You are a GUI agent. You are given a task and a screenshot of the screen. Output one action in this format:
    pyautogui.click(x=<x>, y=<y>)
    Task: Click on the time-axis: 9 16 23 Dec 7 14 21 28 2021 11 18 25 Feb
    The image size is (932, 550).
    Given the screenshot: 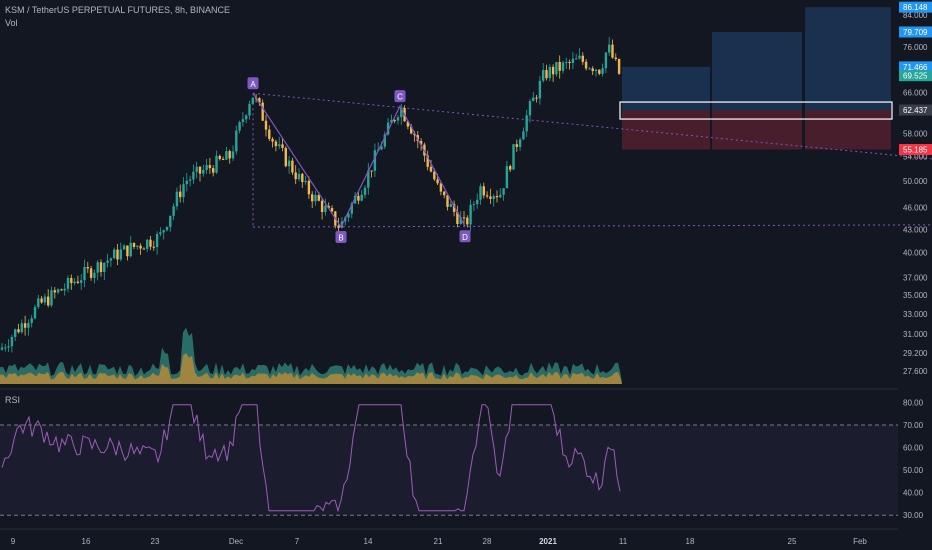 What is the action you would take?
    pyautogui.click(x=439, y=541)
    